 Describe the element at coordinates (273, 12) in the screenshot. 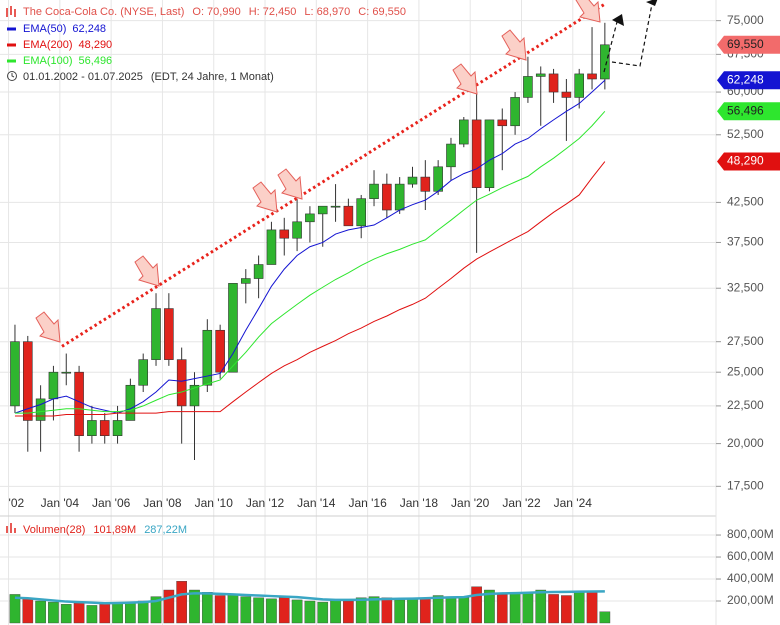

I see `ohlc-value: H: 72,450` at that location.